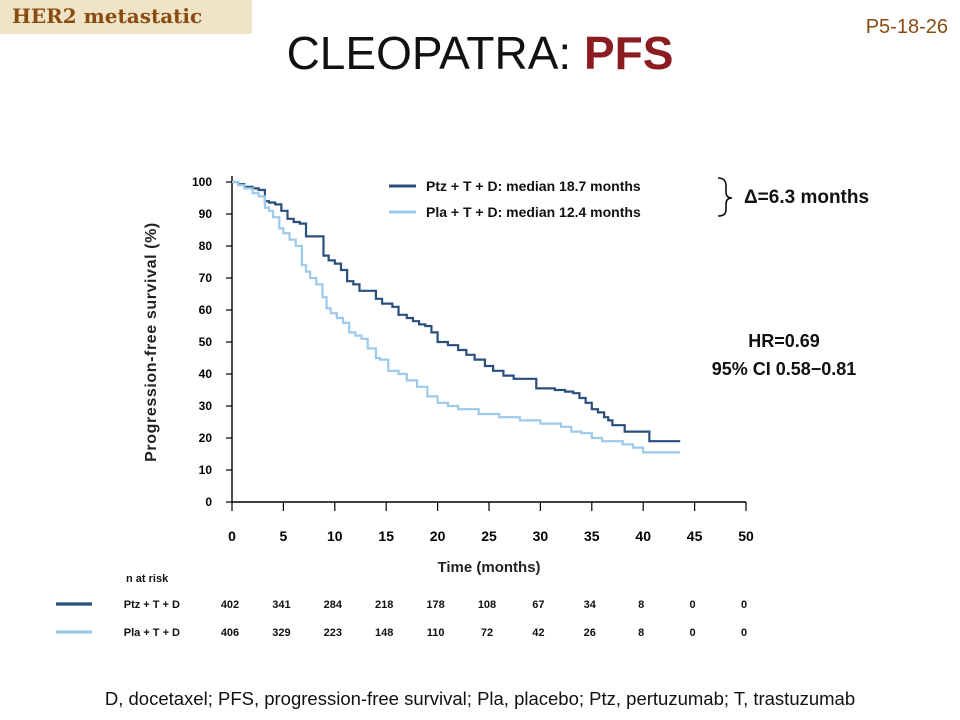 The width and height of the screenshot is (960, 720). What do you see at coordinates (746, 536) in the screenshot?
I see `x-tick-label: 50` at bounding box center [746, 536].